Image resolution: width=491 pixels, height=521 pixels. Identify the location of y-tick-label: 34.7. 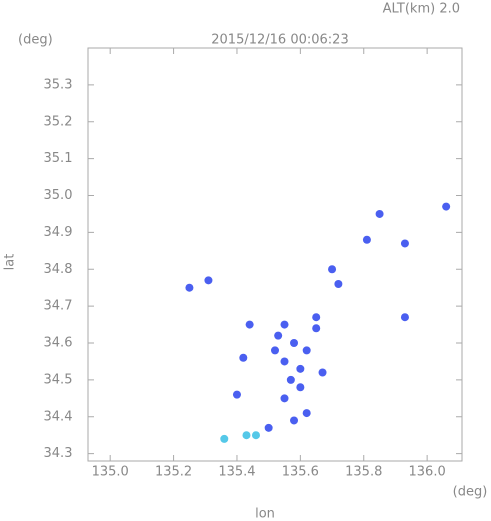
(58, 306).